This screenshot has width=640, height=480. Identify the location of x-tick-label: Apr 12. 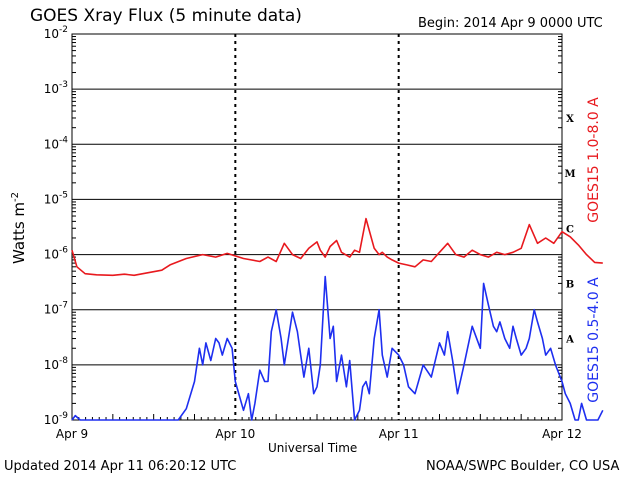
(562, 434).